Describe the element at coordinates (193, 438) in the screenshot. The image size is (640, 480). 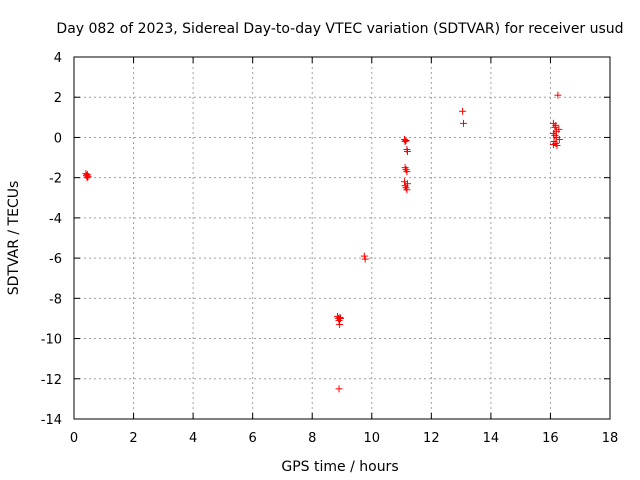
I see `x-tick-label: 4` at that location.